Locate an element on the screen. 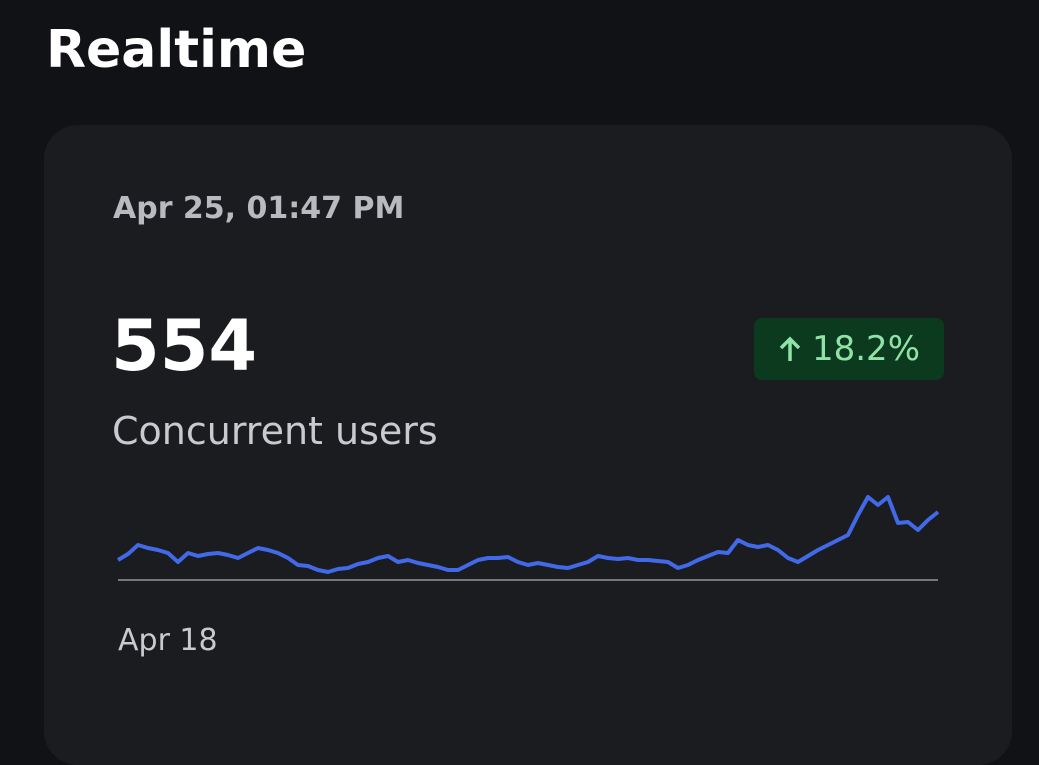 Image resolution: width=1039 pixels, height=765 pixels. page-title: Realtime is located at coordinates (176, 50).